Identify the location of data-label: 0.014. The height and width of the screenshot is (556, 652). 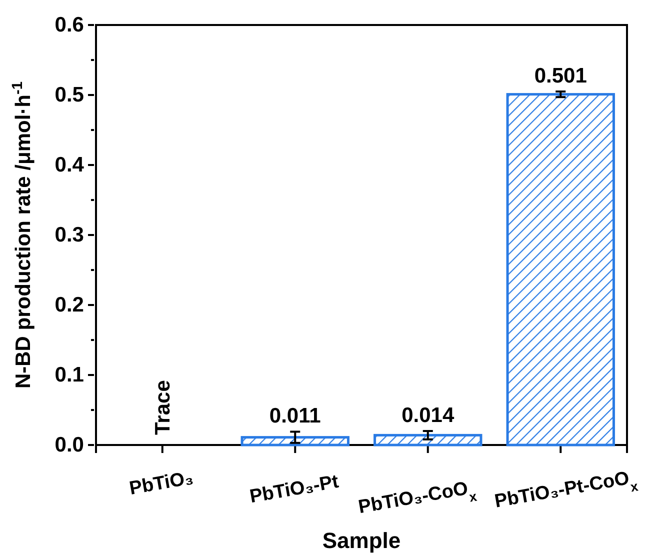
(428, 415).